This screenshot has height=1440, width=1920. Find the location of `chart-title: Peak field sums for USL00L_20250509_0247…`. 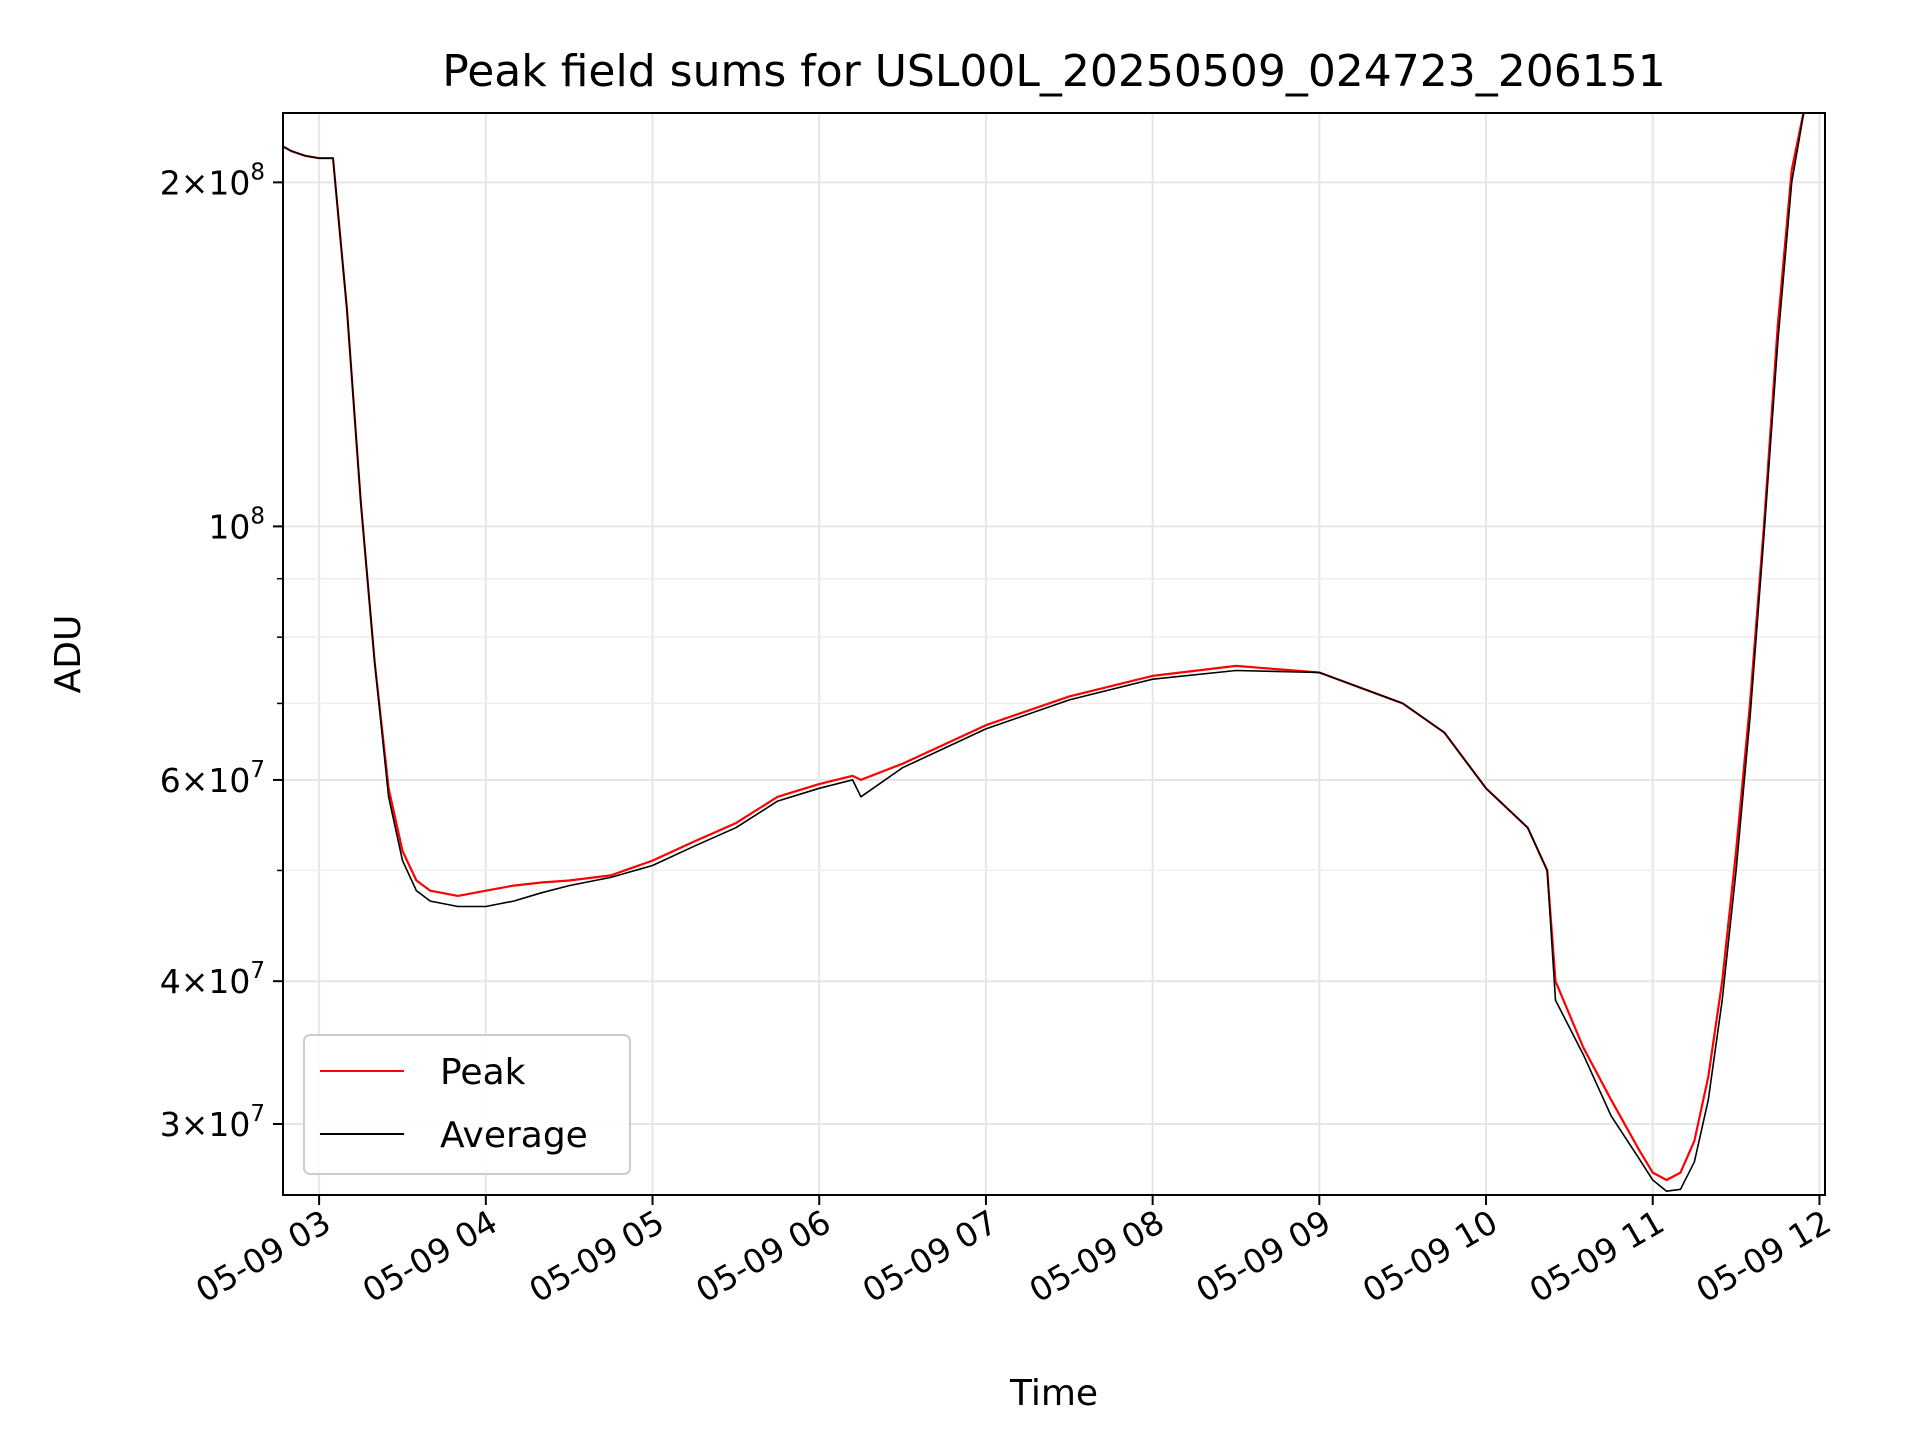

chart-title: Peak field sums for USL00L_20250509_0247… is located at coordinates (1054, 71).